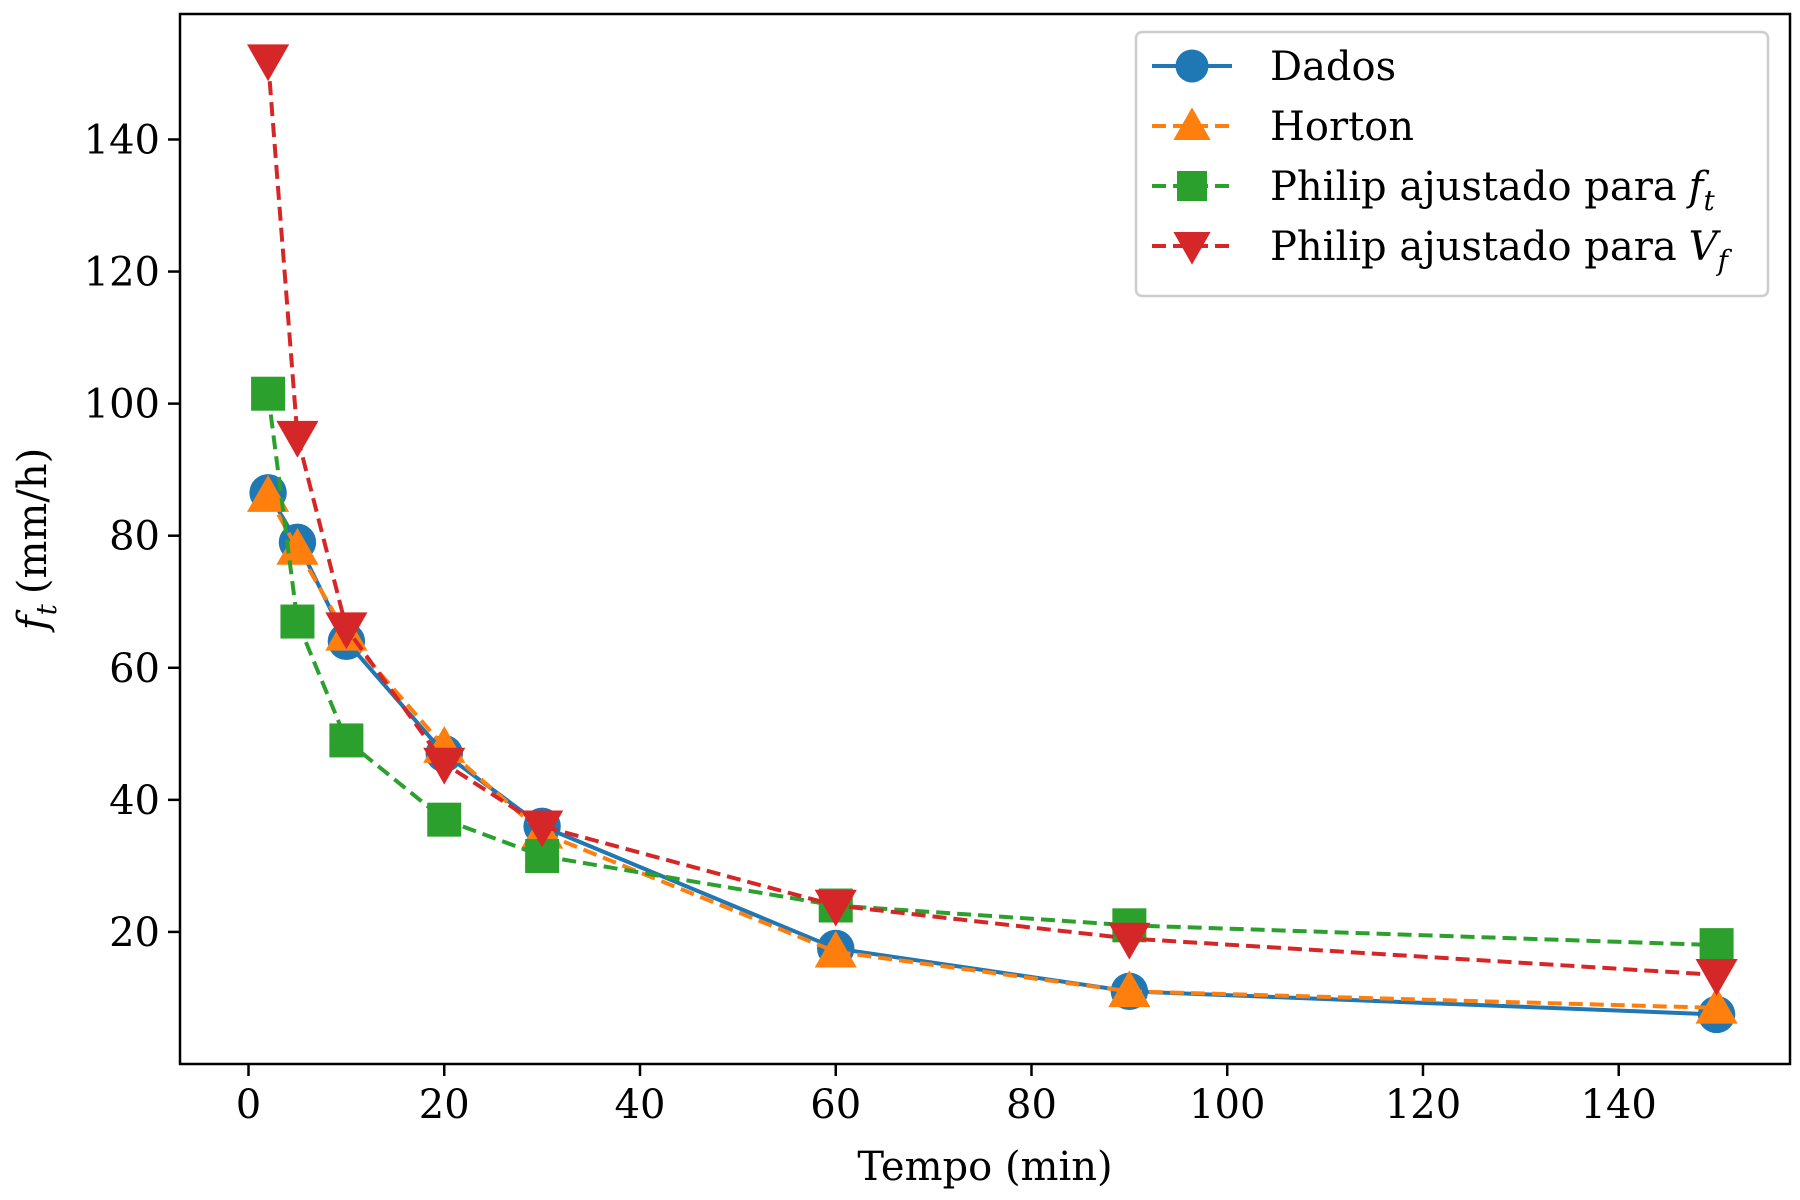 This screenshot has height=1200, width=1800. Describe the element at coordinates (134, 801) in the screenshot. I see `y-tick-label: 40` at that location.